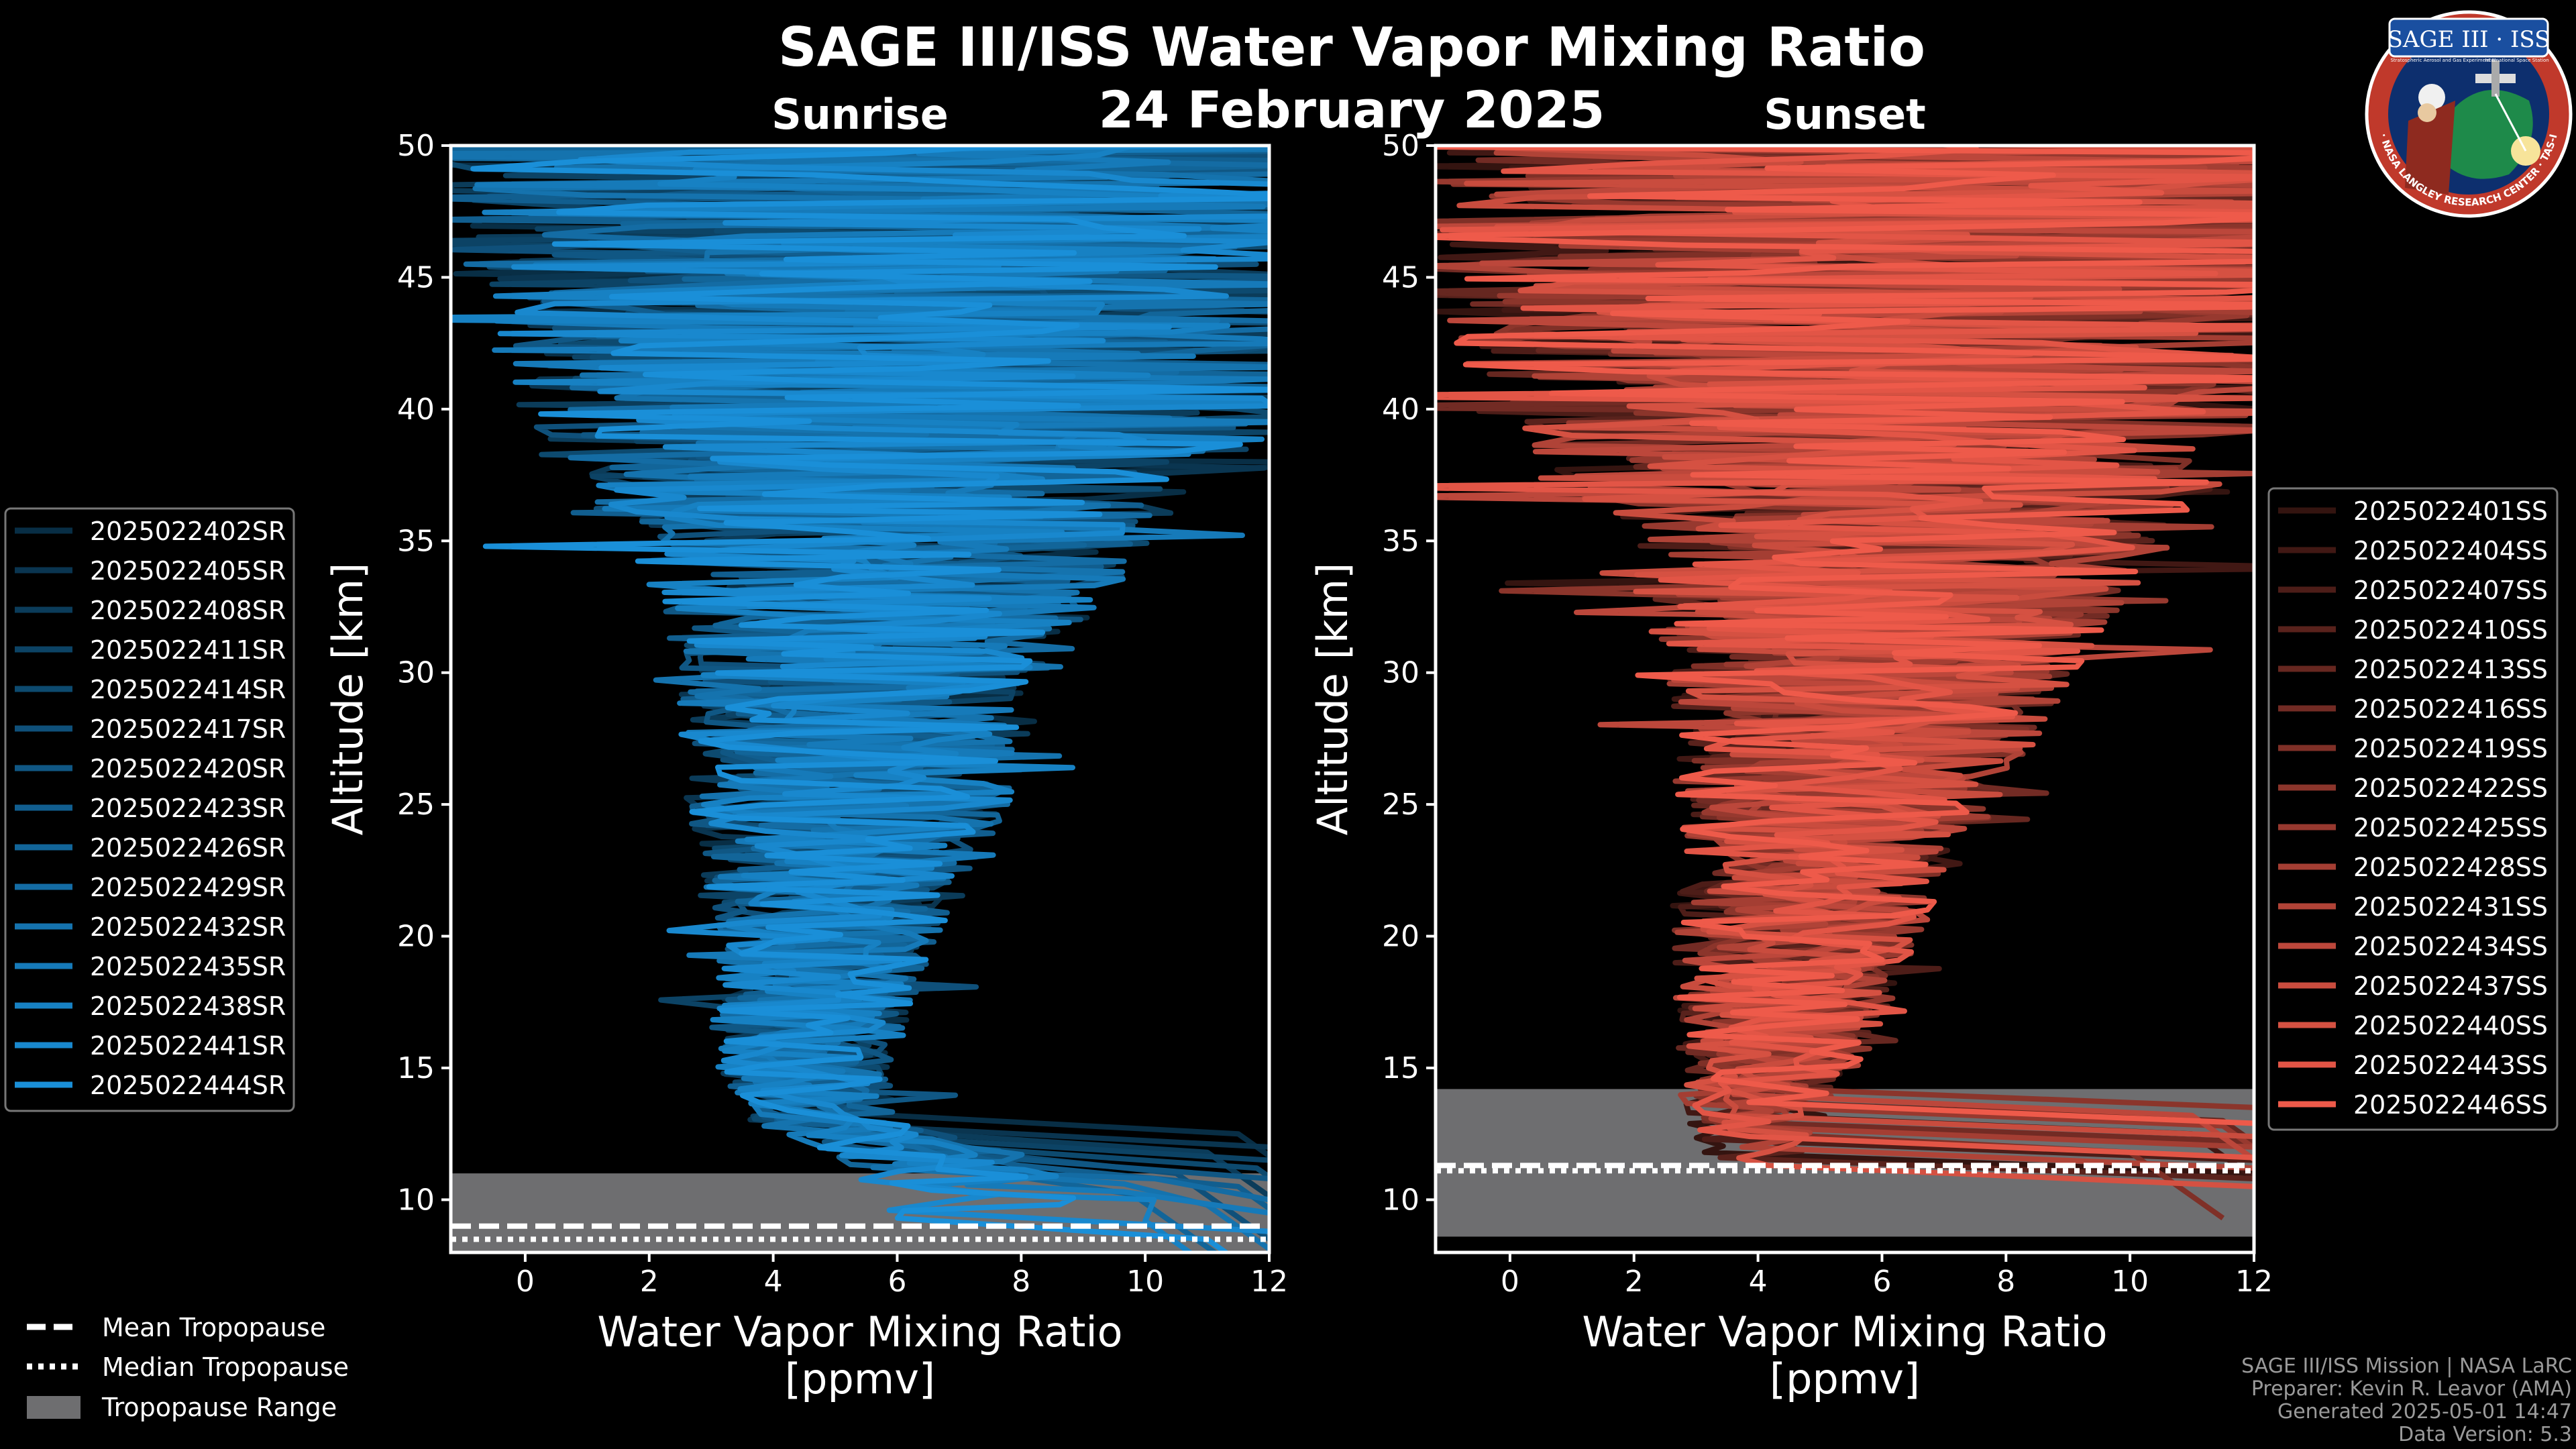 The image size is (2576, 1449). I want to click on legend-item: 2025022446SS, so click(2413, 1105).